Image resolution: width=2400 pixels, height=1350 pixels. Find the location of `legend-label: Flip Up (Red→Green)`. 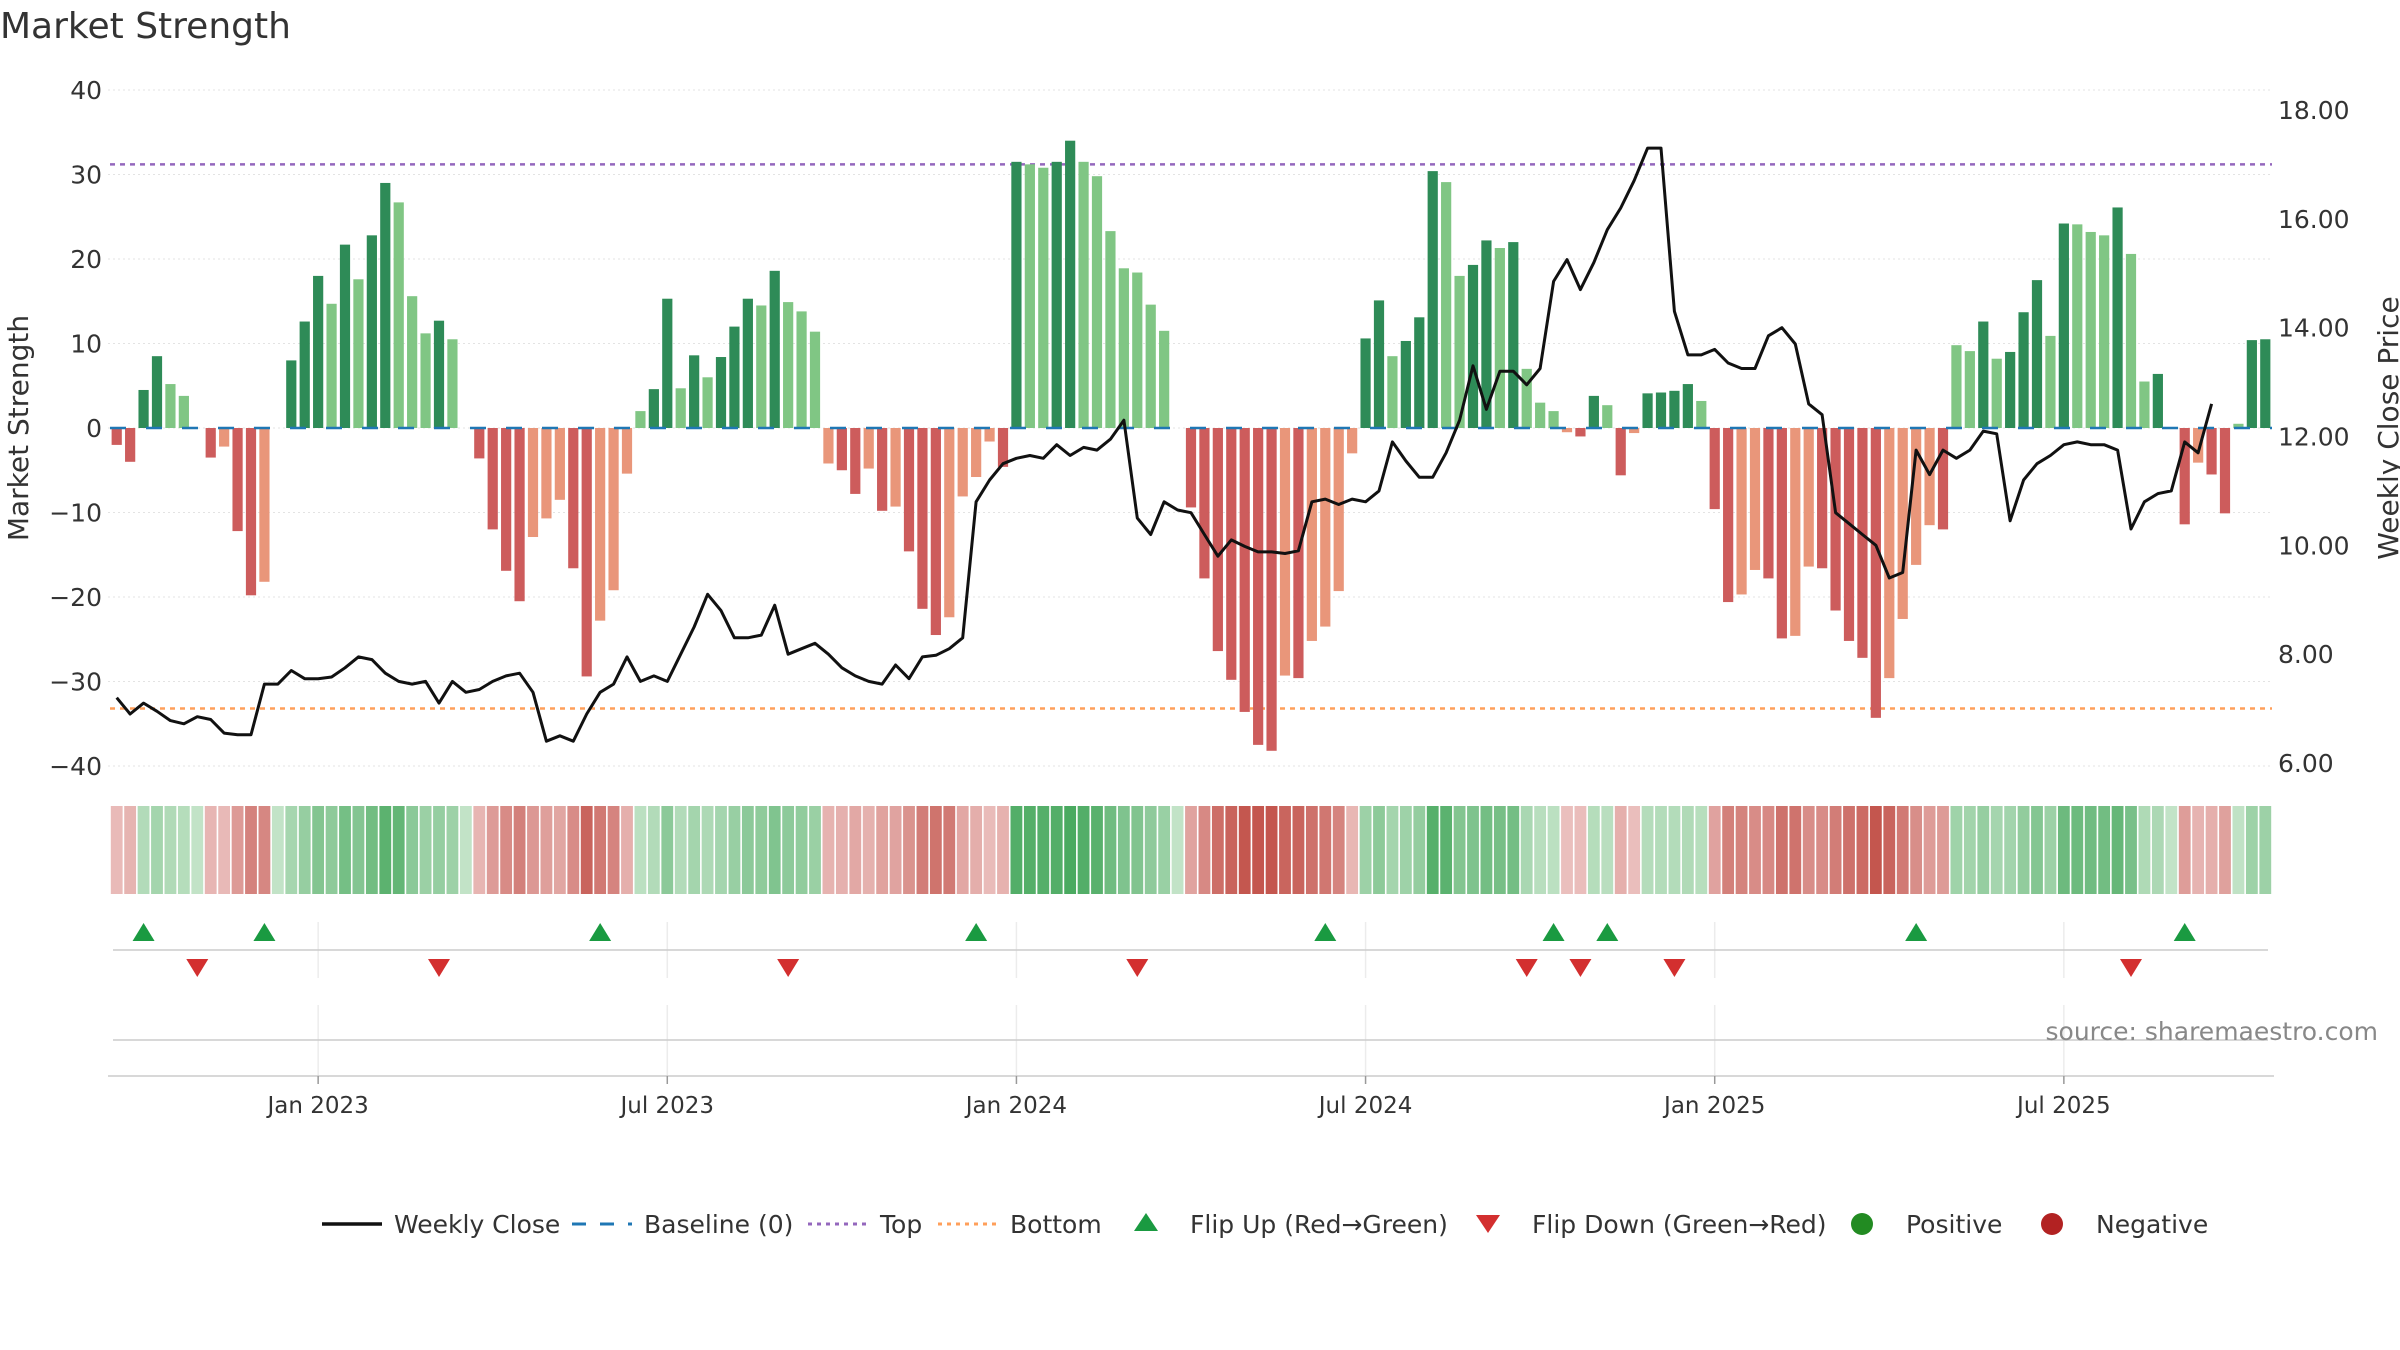

legend-label: Flip Up (Red→Green) is located at coordinates (1319, 1224).